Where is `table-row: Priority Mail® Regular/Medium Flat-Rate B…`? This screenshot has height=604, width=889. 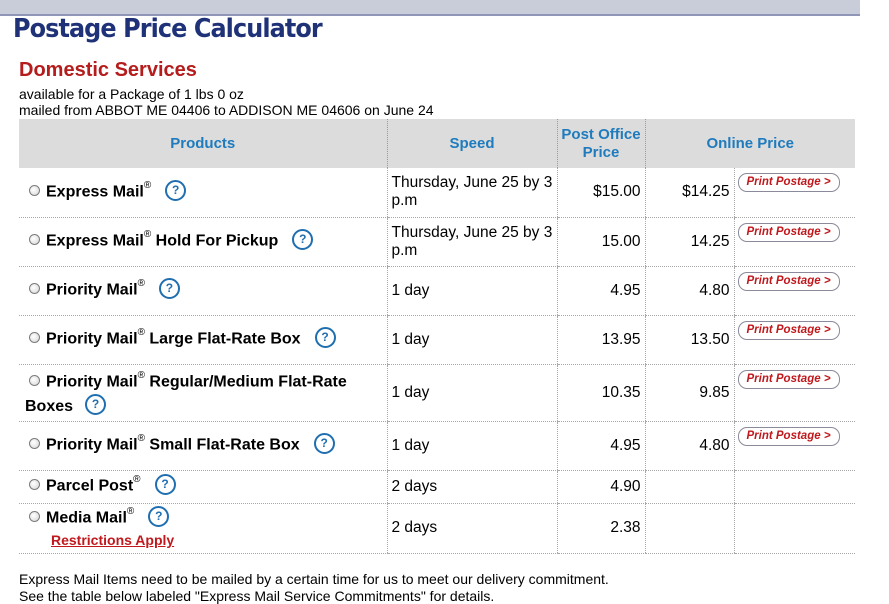
table-row: Priority Mail® Regular/Medium Flat-Rate B… is located at coordinates (437, 393).